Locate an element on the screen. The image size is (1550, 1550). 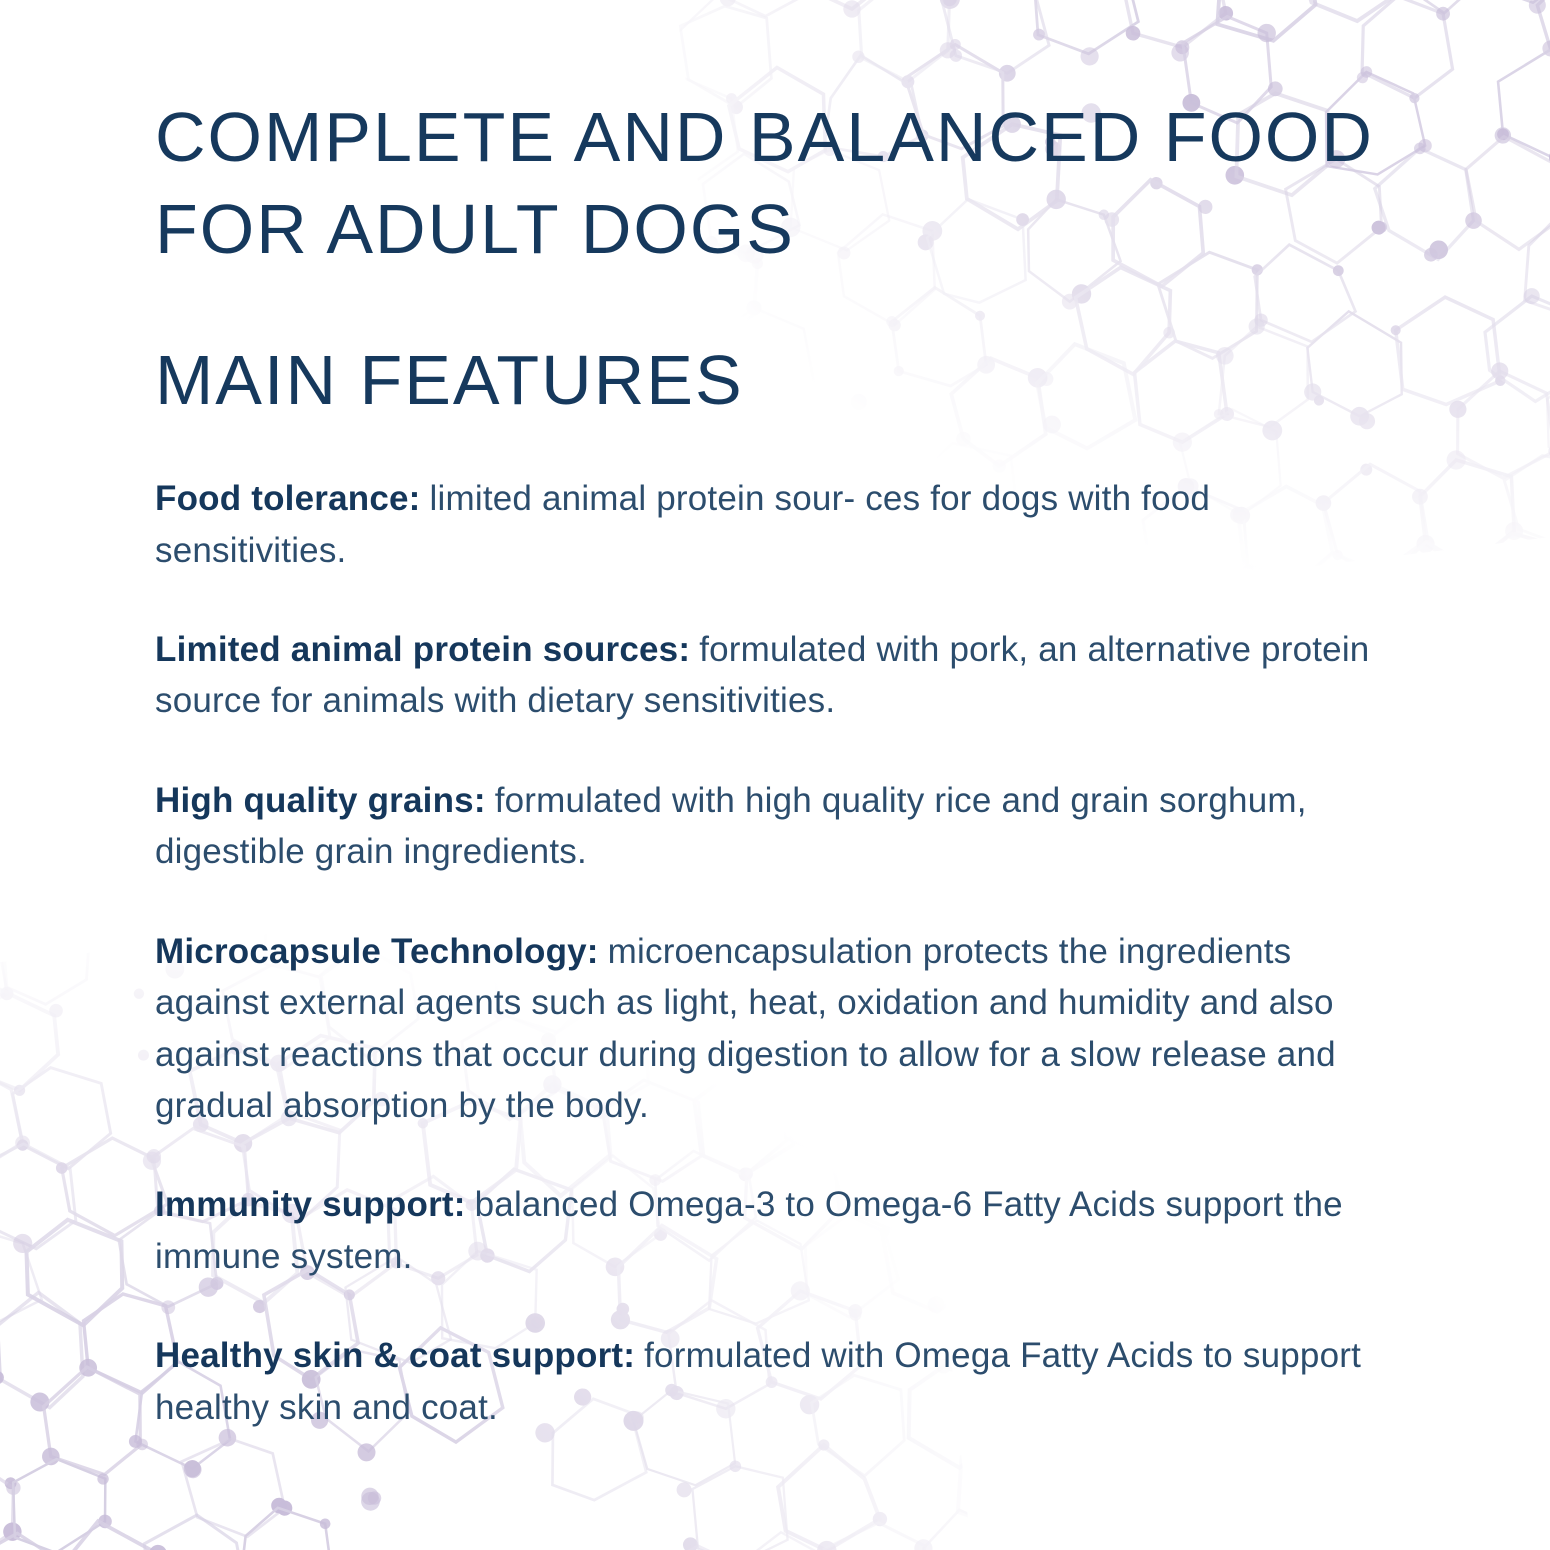
page-title-line1: COMPLETE AND BALANCED FOOD is located at coordinates (764, 137).